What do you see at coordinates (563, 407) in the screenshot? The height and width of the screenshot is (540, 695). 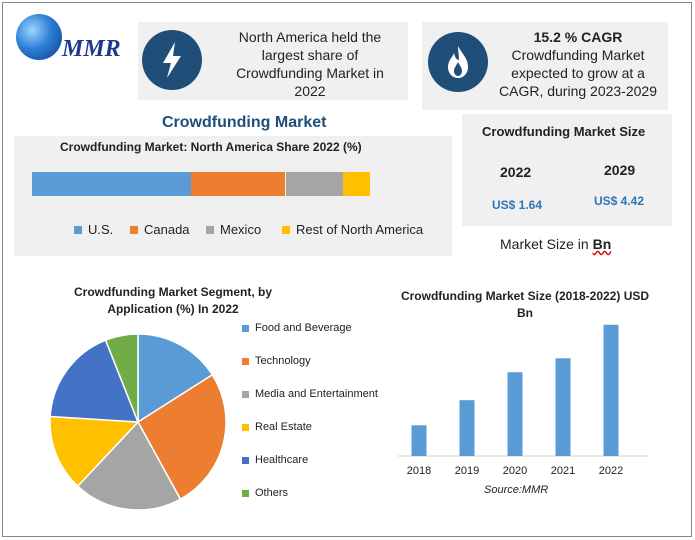 I see `column-bar-2021` at bounding box center [563, 407].